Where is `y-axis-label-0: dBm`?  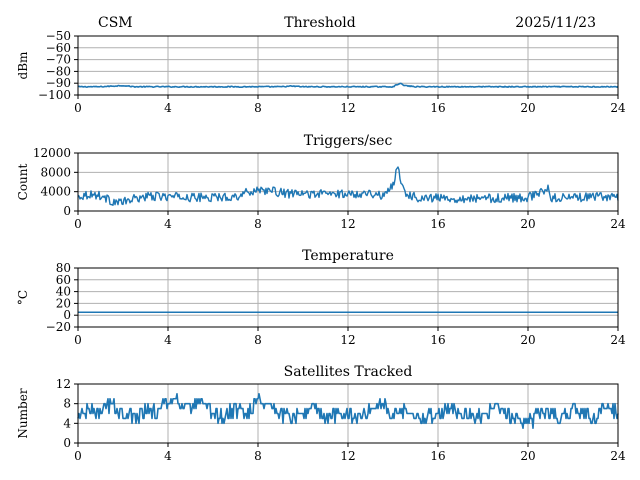 y-axis-label-0: dBm is located at coordinates (23, 65).